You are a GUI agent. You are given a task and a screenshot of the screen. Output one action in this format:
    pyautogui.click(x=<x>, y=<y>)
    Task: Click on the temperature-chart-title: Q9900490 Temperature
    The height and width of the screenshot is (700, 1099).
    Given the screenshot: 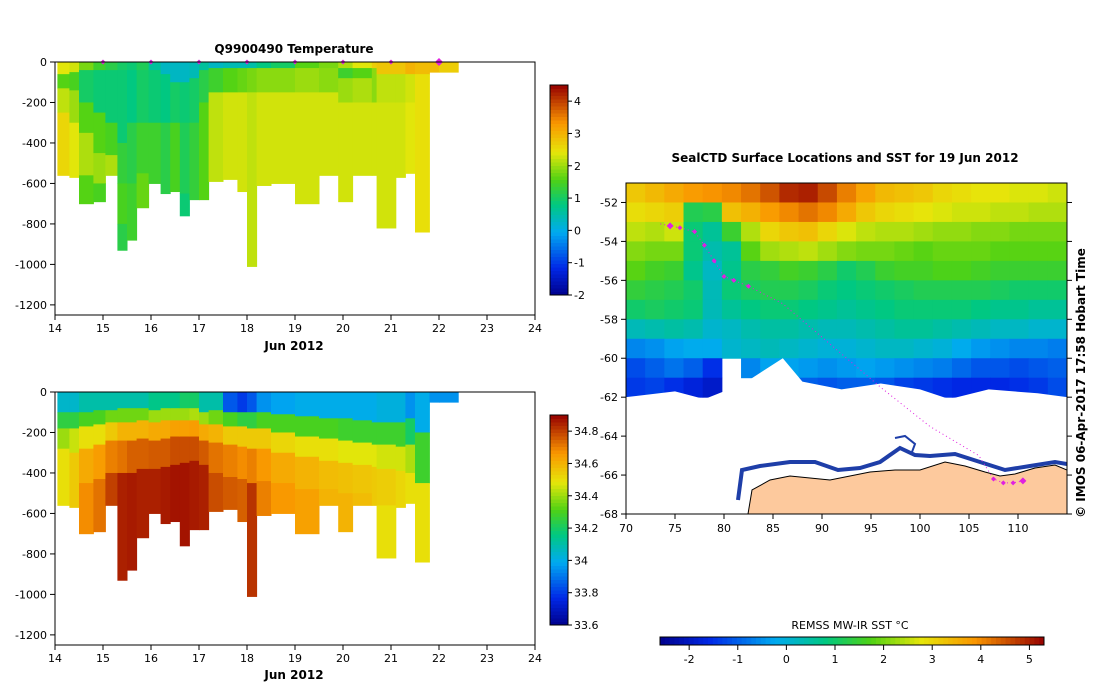 What is the action you would take?
    pyautogui.click(x=293, y=49)
    